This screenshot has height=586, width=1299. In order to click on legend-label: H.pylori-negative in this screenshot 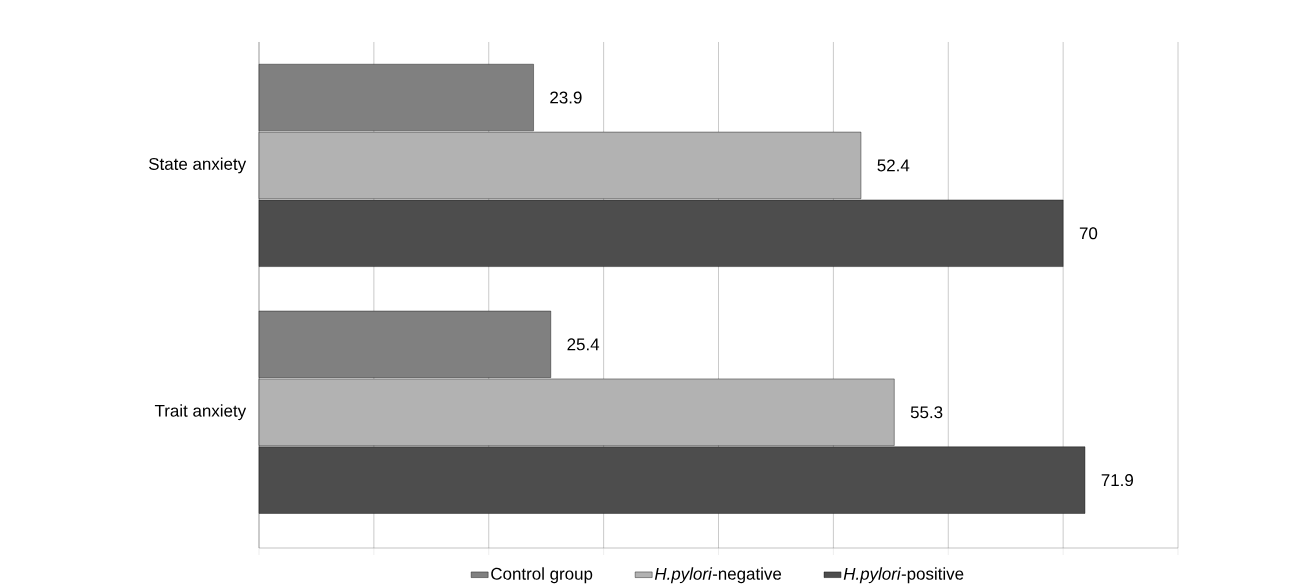, I will do `click(718, 575)`.